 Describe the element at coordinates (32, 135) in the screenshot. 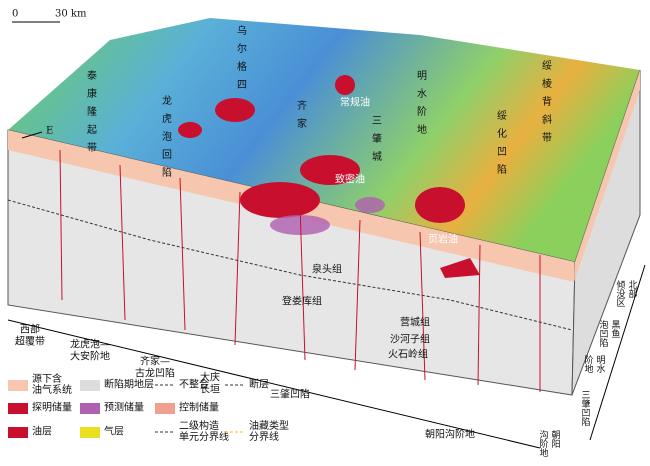

I see `compass-arrow` at that location.